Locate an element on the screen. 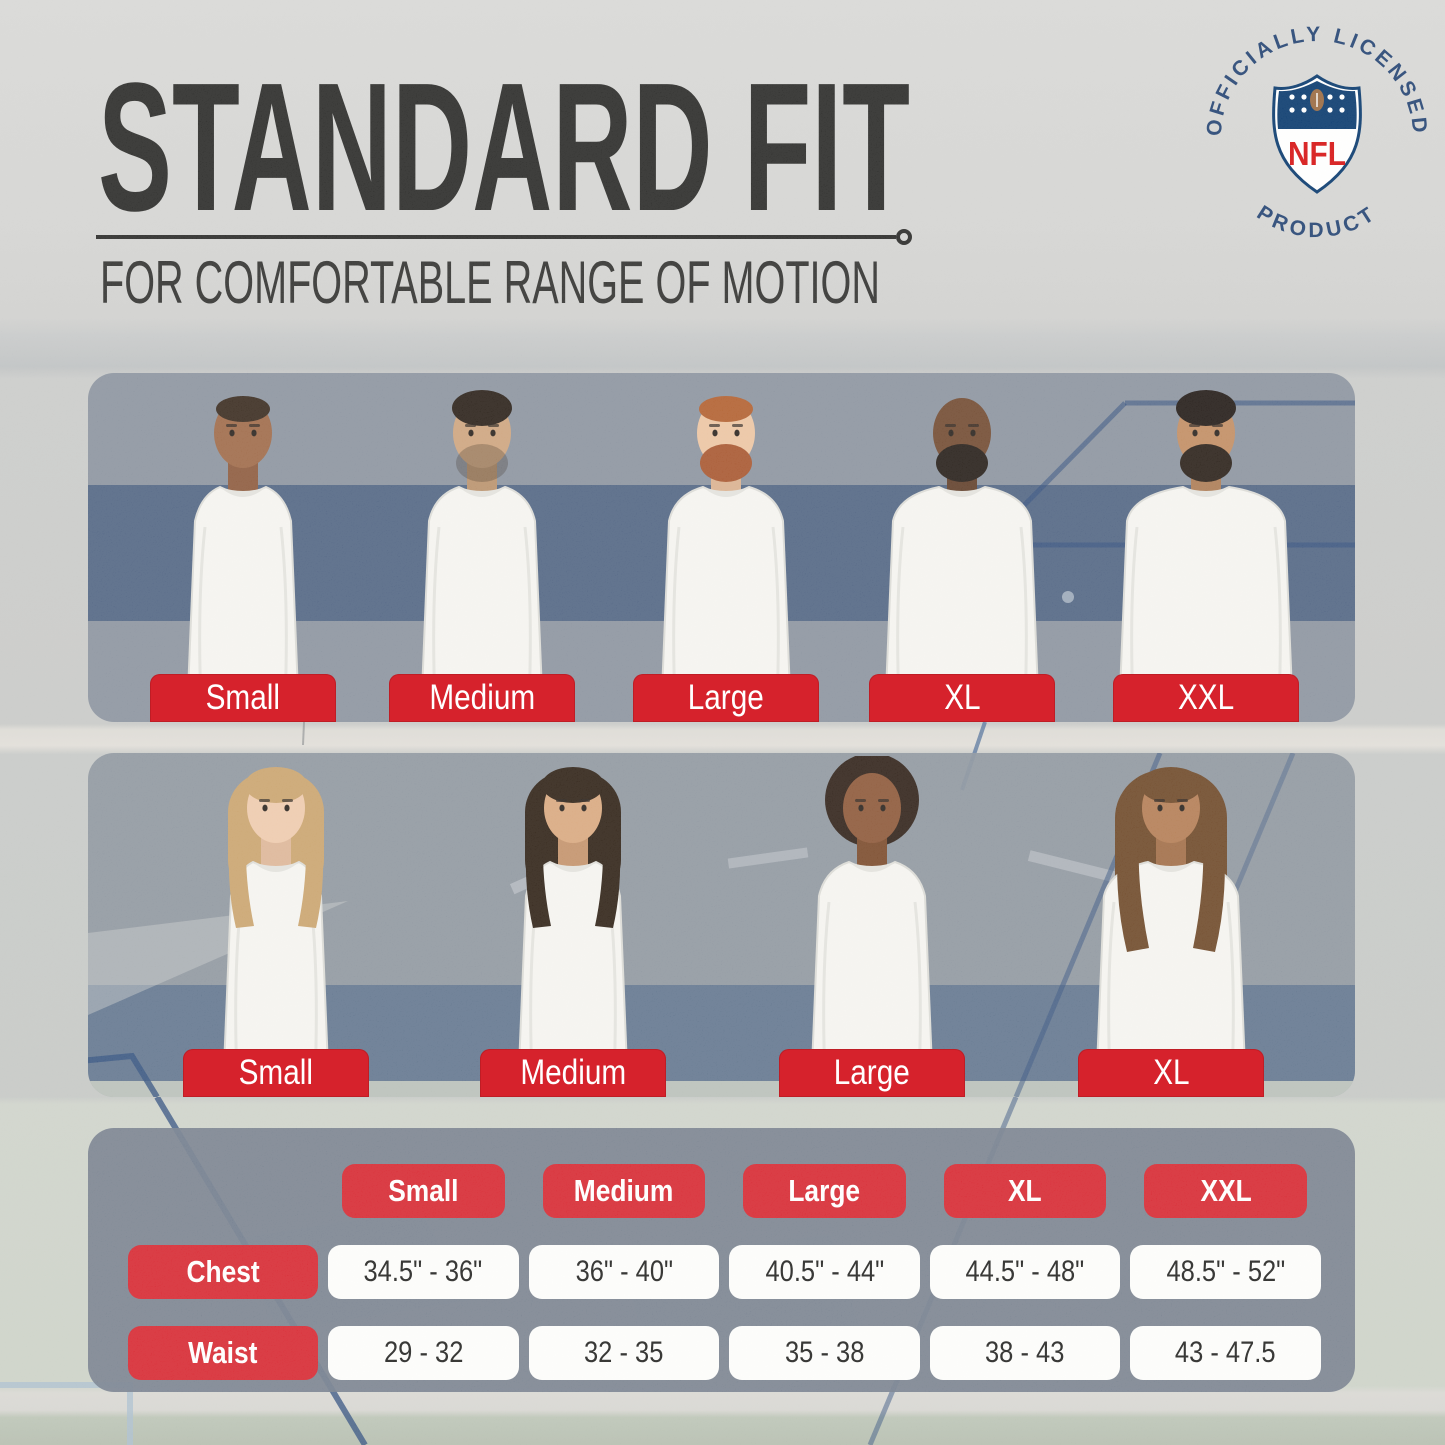 The image size is (1445, 1445). women-size-label-small: Small is located at coordinates (276, 1073).